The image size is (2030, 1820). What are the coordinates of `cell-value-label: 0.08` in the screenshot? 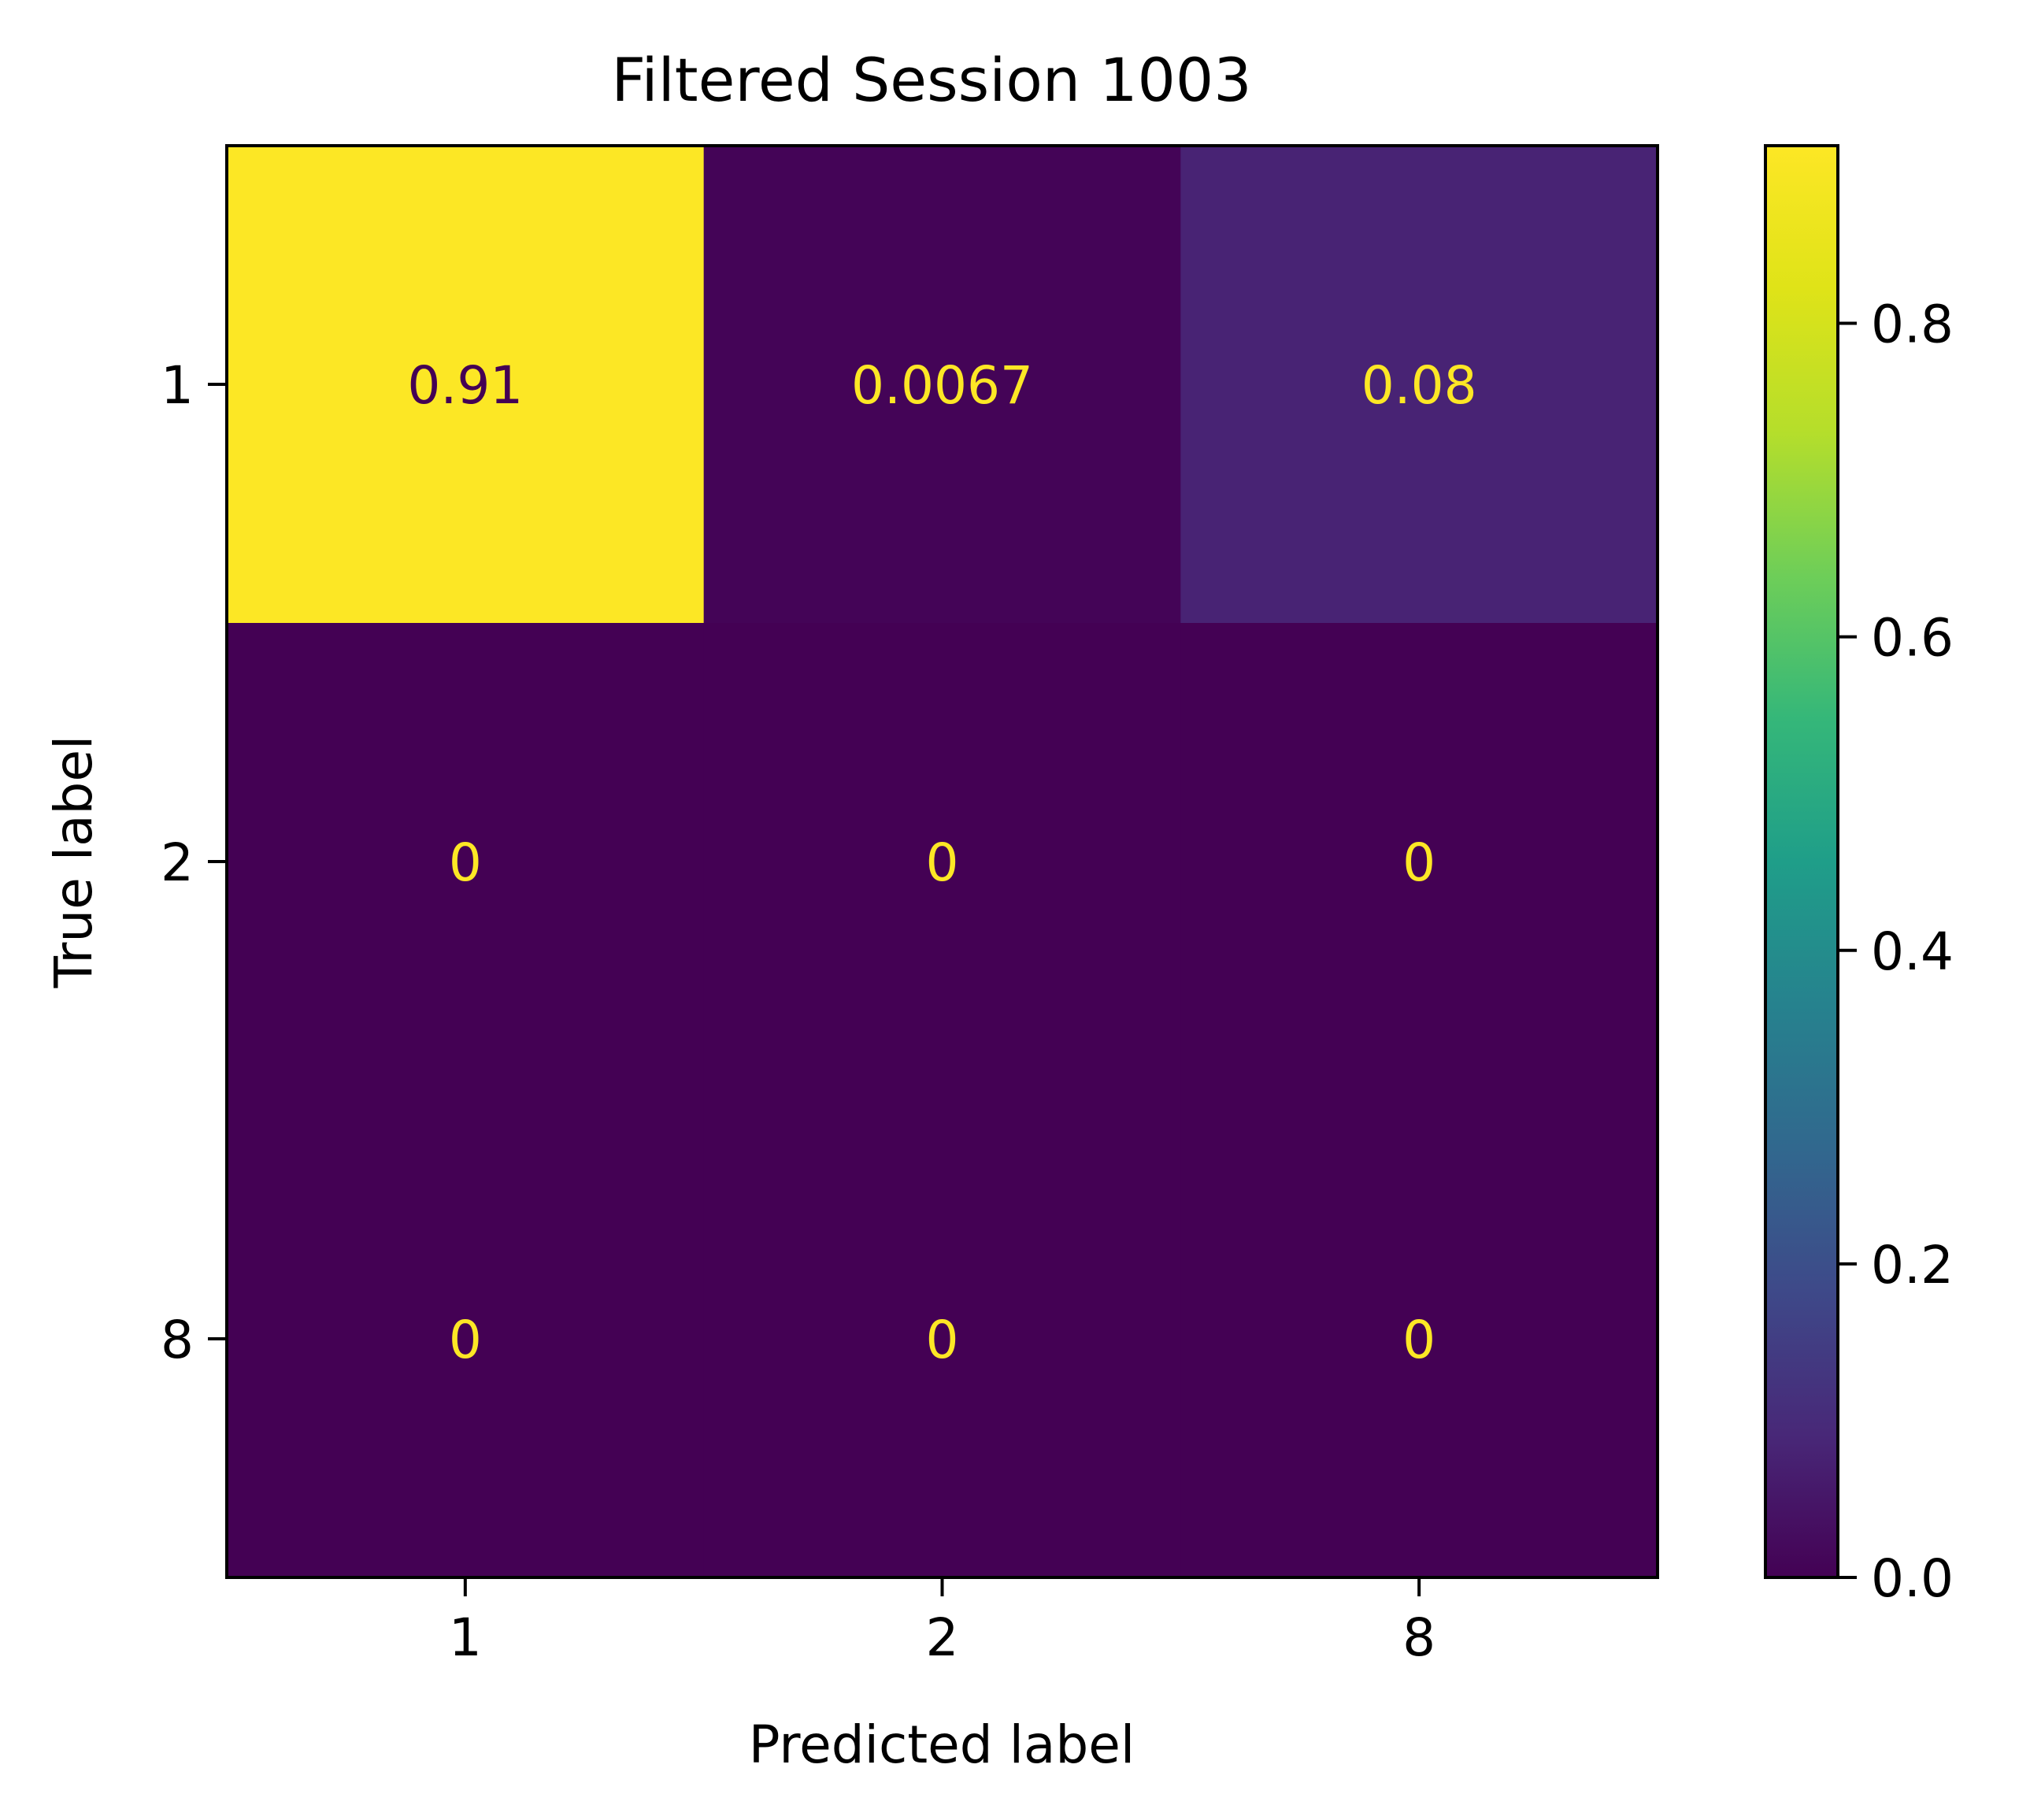 It's located at (1419, 385).